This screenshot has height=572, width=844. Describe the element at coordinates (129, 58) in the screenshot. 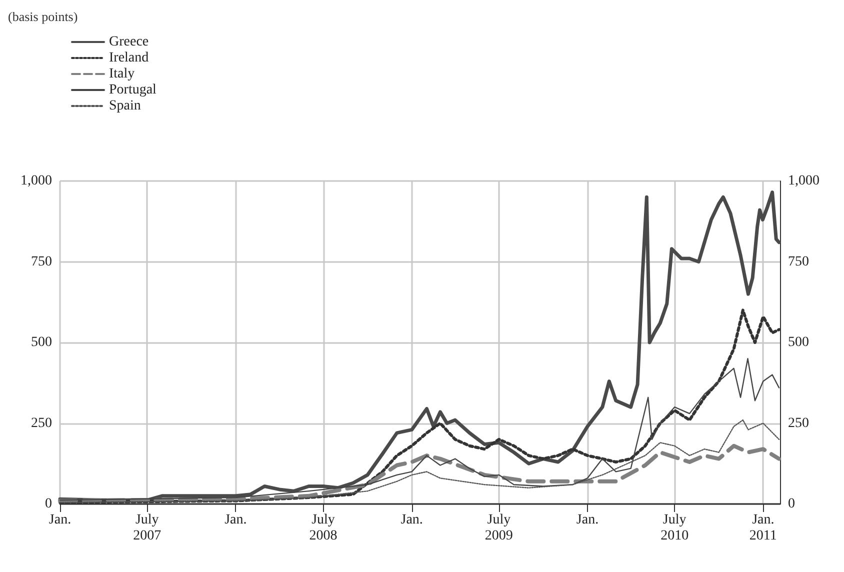

I see `legend-label: Ireland` at that location.